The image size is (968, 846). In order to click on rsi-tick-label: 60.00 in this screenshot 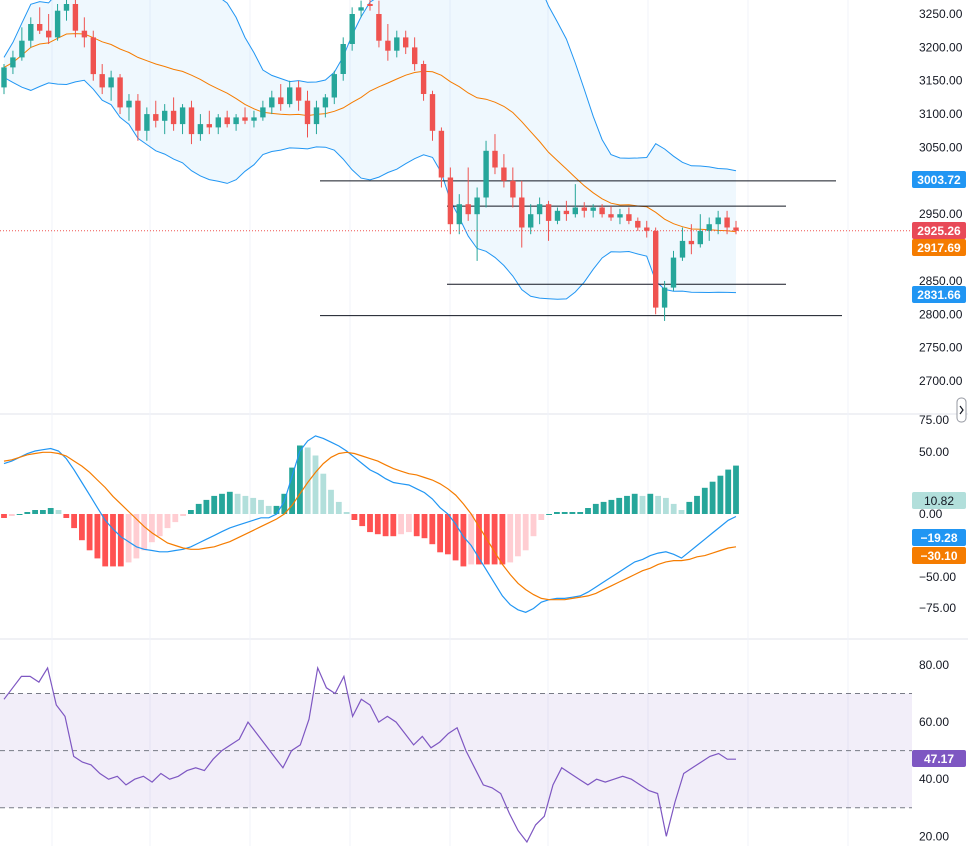, I will do `click(934, 722)`.